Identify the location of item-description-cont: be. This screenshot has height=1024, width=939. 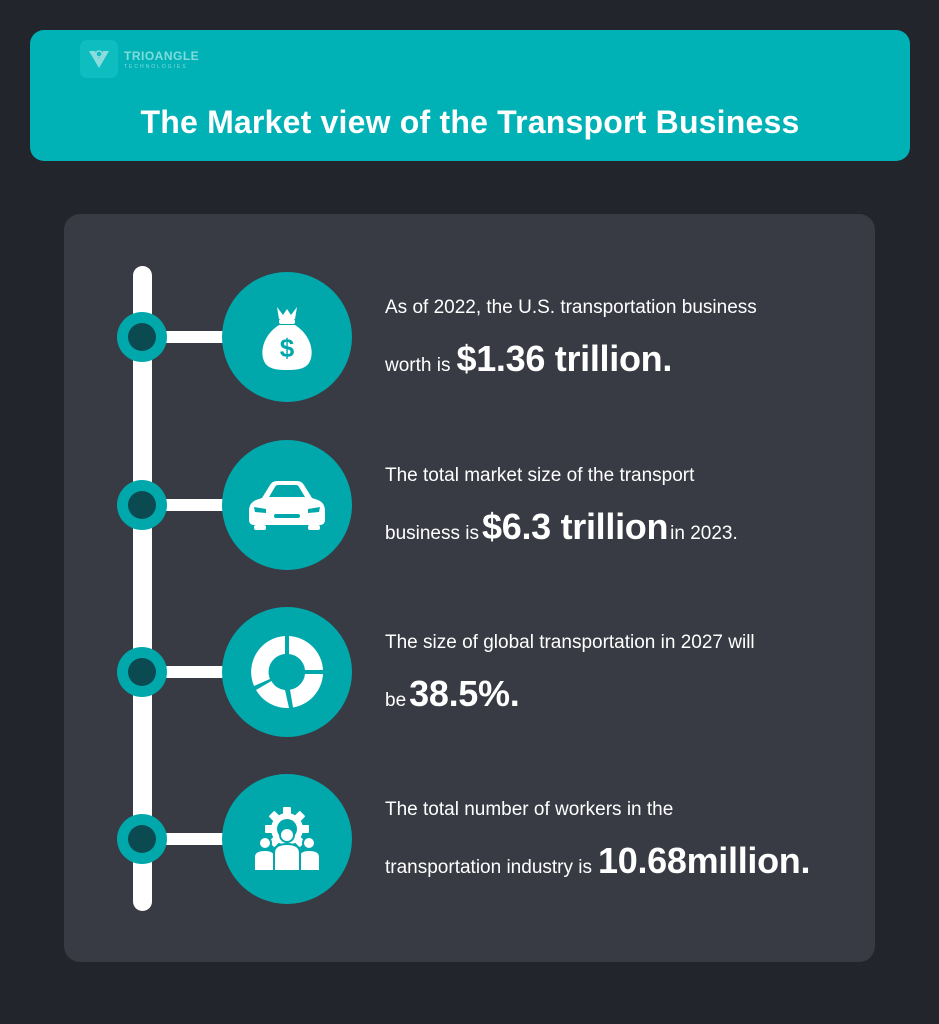
(396, 700).